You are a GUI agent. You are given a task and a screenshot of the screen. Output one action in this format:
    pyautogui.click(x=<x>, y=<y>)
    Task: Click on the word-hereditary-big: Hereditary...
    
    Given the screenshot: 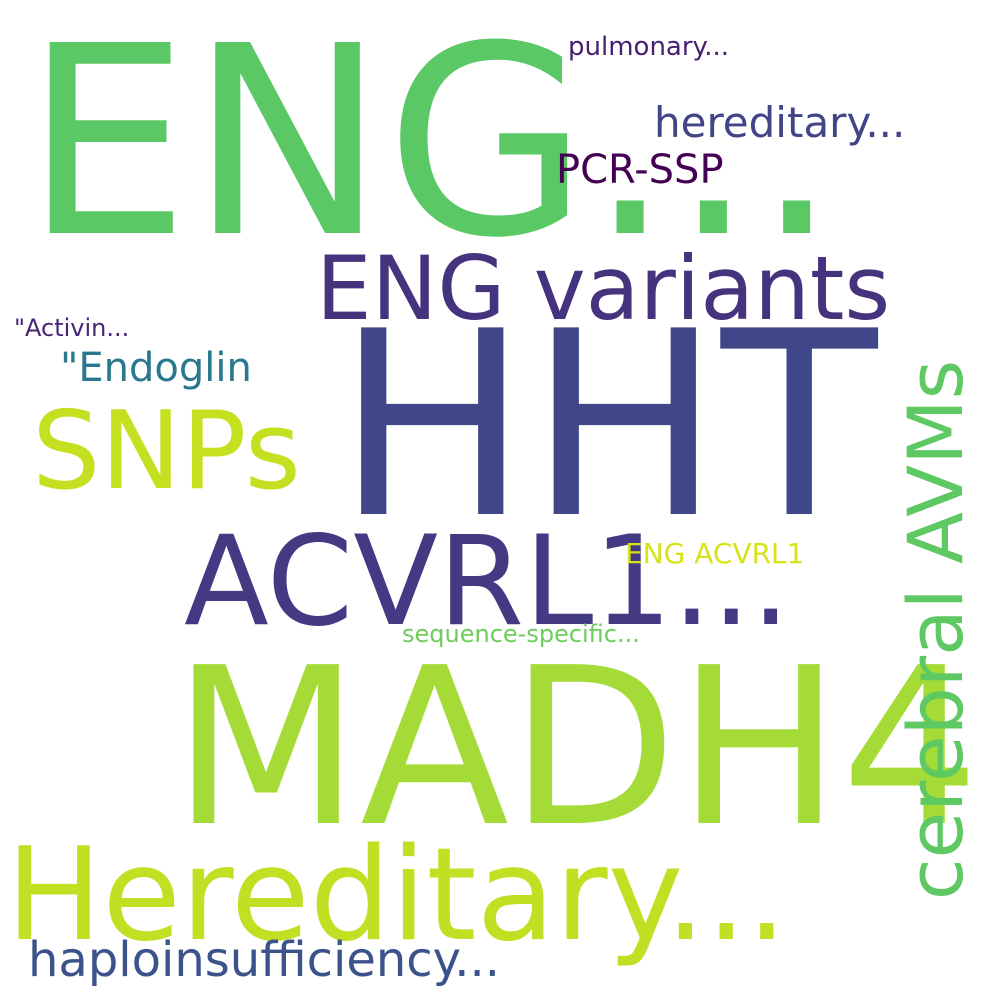 What is the action you would take?
    pyautogui.click(x=397, y=895)
    